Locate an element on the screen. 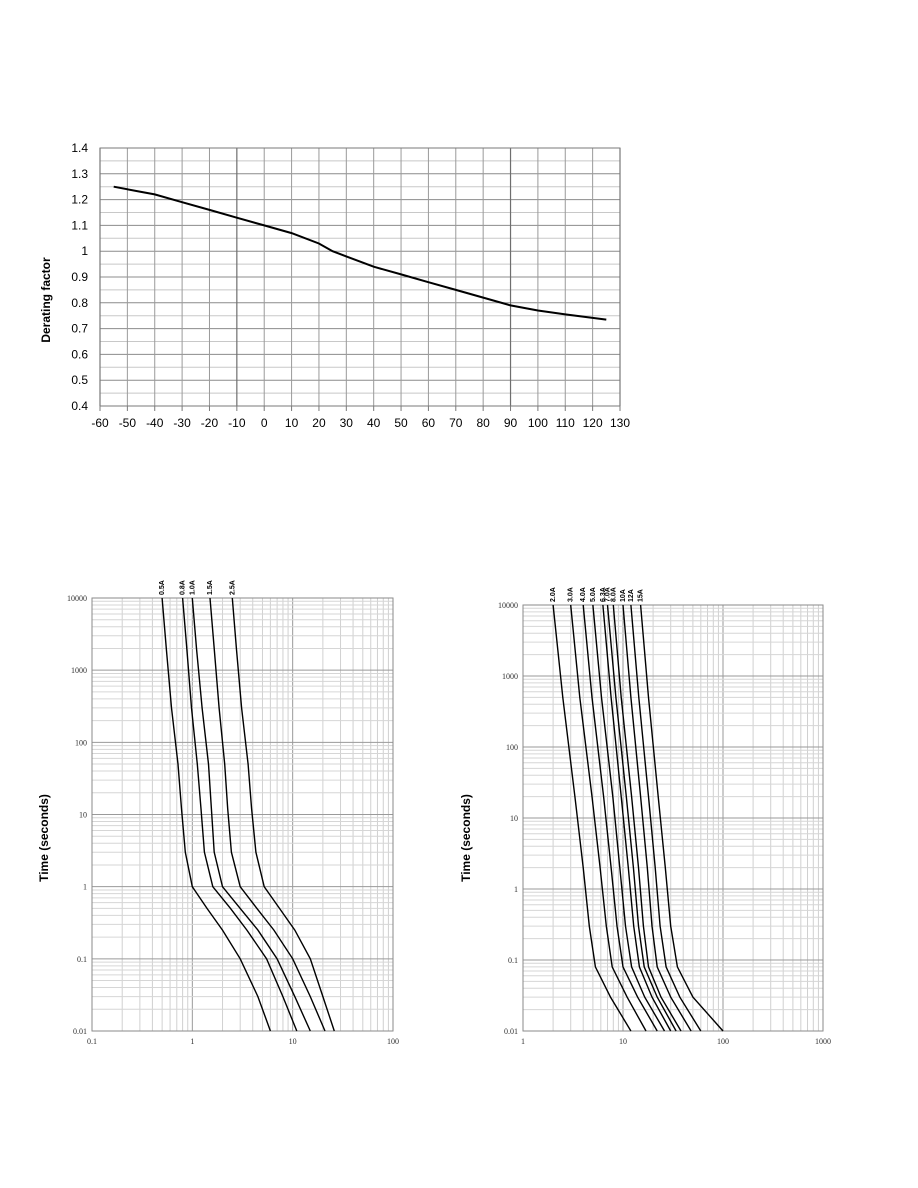 The width and height of the screenshot is (918, 1188). derating-grid is located at coordinates (360, 277).